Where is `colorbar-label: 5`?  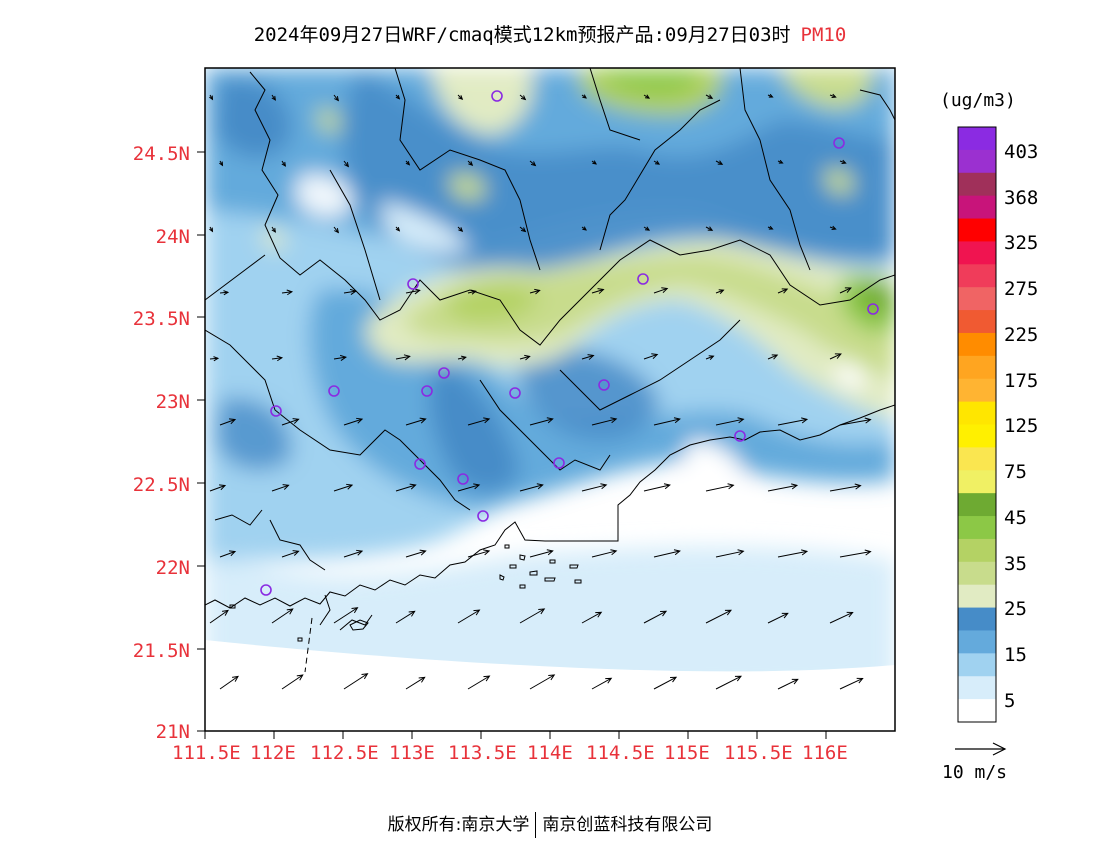 colorbar-label: 5 is located at coordinates (1010, 701).